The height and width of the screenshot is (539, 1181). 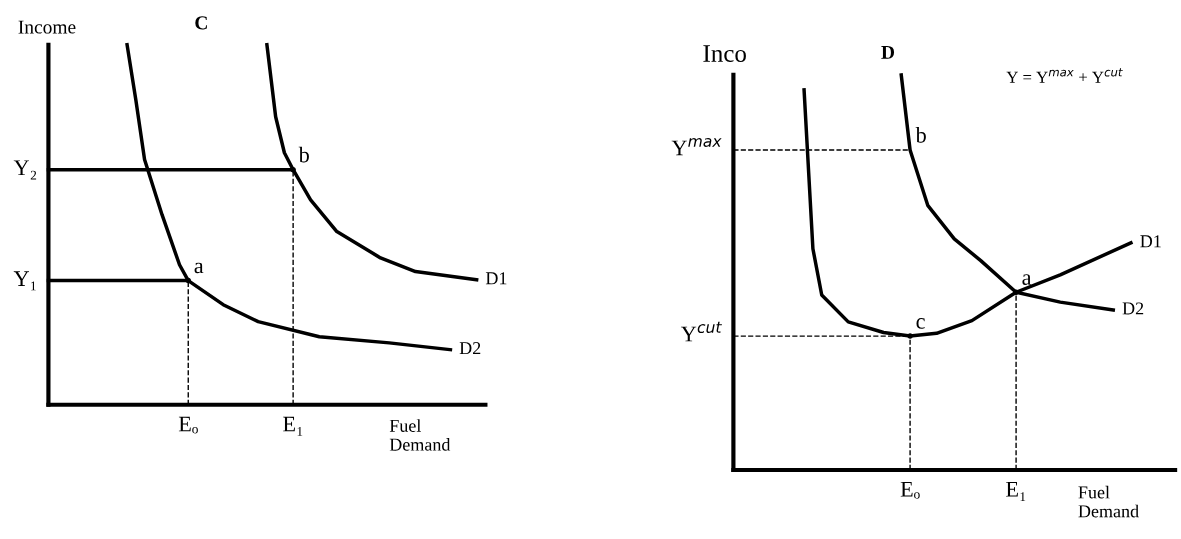 What do you see at coordinates (25, 170) in the screenshot?
I see `series-label: Y₂` at bounding box center [25, 170].